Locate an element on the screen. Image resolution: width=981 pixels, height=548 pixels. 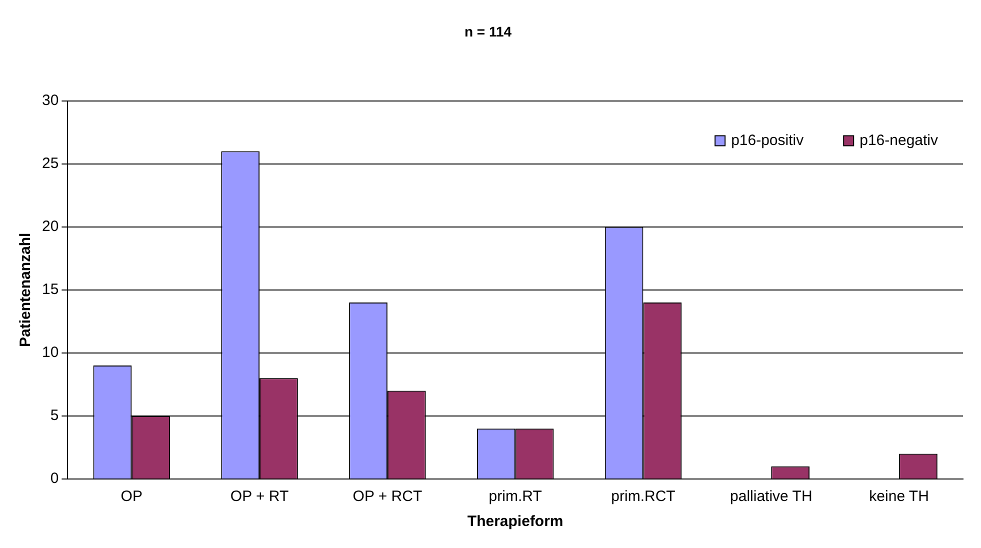
x-tick-label: OP + RT is located at coordinates (259, 497).